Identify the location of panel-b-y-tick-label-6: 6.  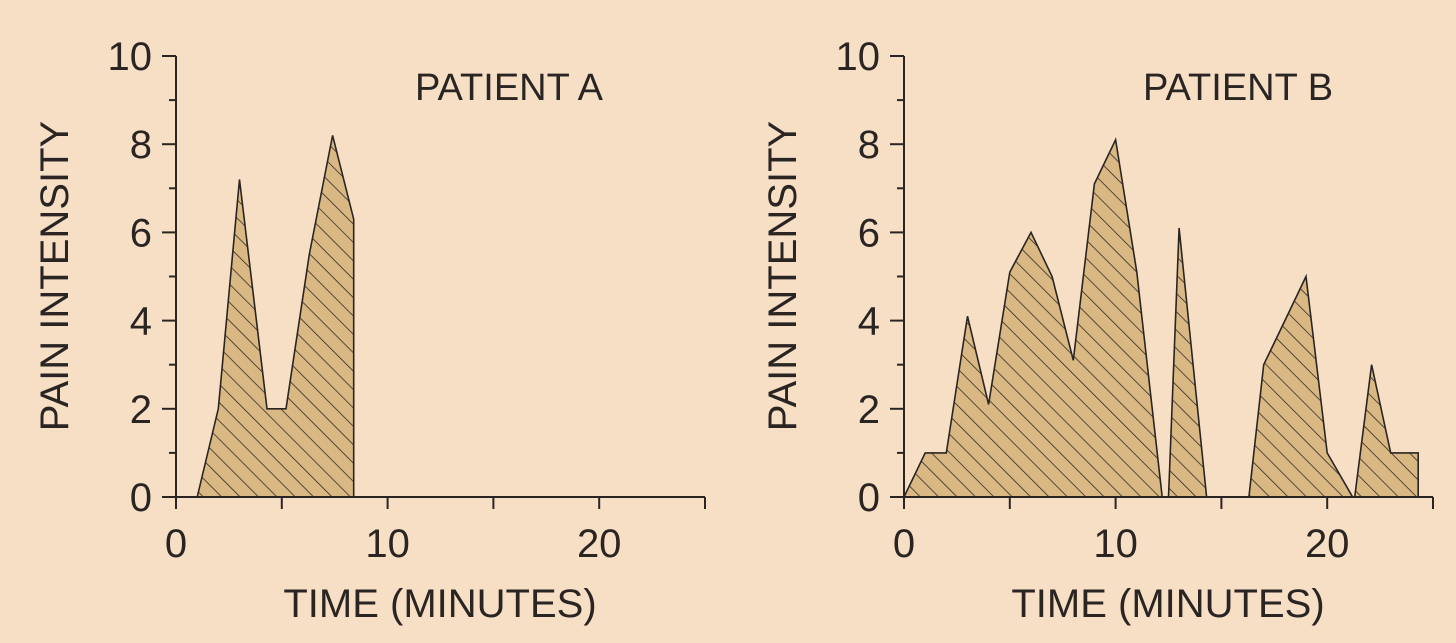
(869, 233).